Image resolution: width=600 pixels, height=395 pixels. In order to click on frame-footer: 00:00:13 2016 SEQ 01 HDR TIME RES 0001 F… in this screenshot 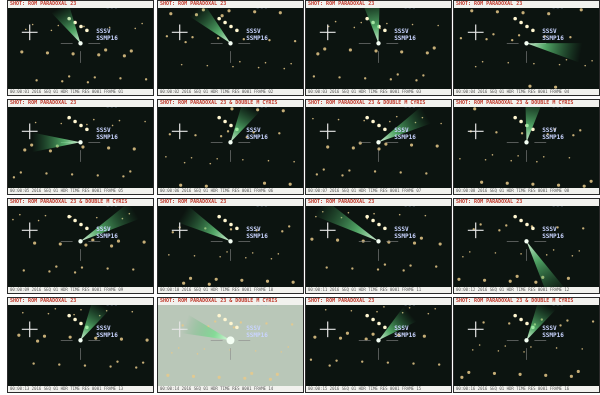, I will do `click(80, 389)`.